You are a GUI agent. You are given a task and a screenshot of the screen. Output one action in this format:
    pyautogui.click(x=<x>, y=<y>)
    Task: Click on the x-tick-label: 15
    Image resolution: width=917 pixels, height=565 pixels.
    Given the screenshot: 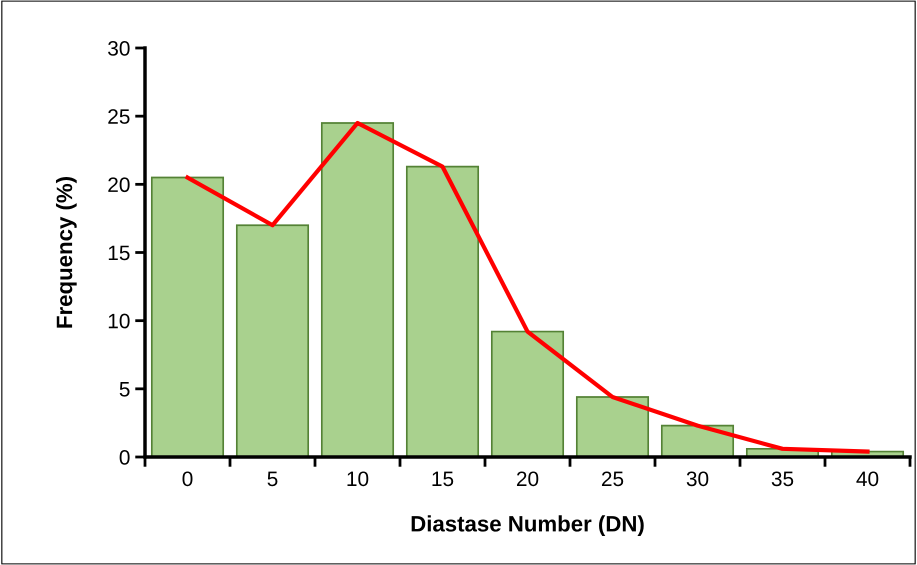 What is the action you would take?
    pyautogui.click(x=443, y=479)
    